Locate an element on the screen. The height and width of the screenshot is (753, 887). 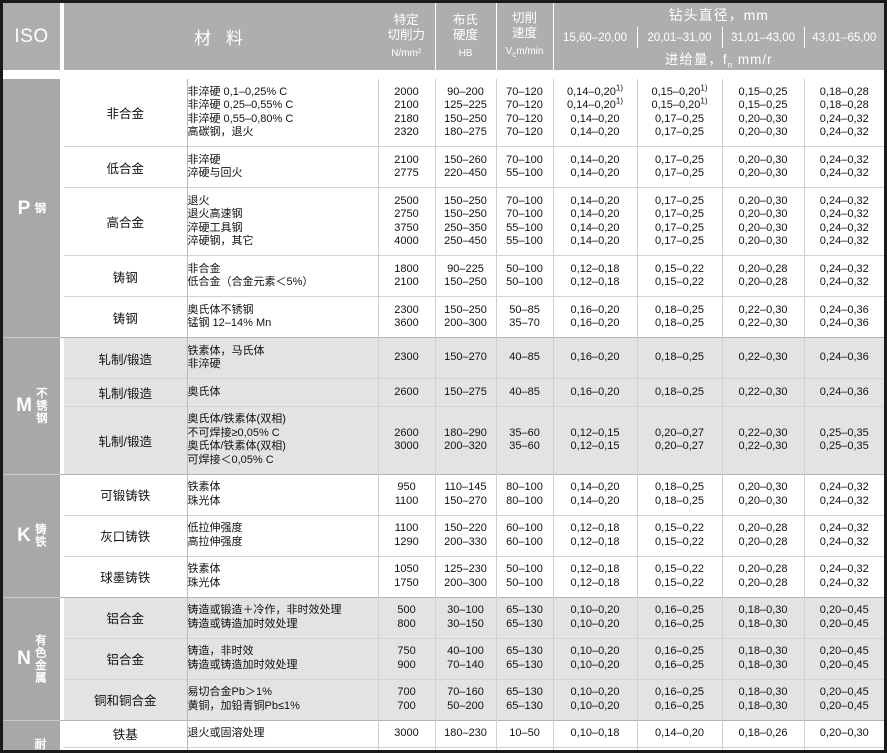
condition-line: 非淬硬 0,1–0,25% C is located at coordinates (237, 91).